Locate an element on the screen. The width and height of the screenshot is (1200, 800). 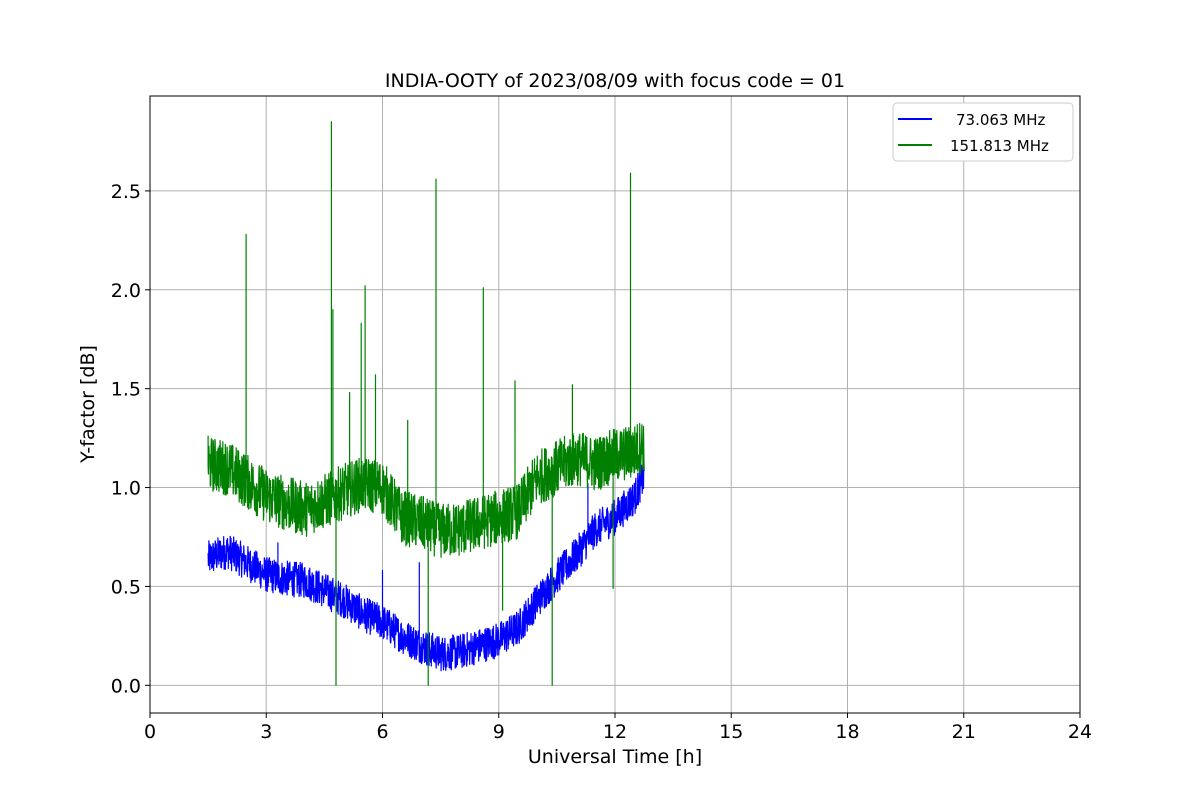
x-tick-label: 15 is located at coordinates (731, 732).